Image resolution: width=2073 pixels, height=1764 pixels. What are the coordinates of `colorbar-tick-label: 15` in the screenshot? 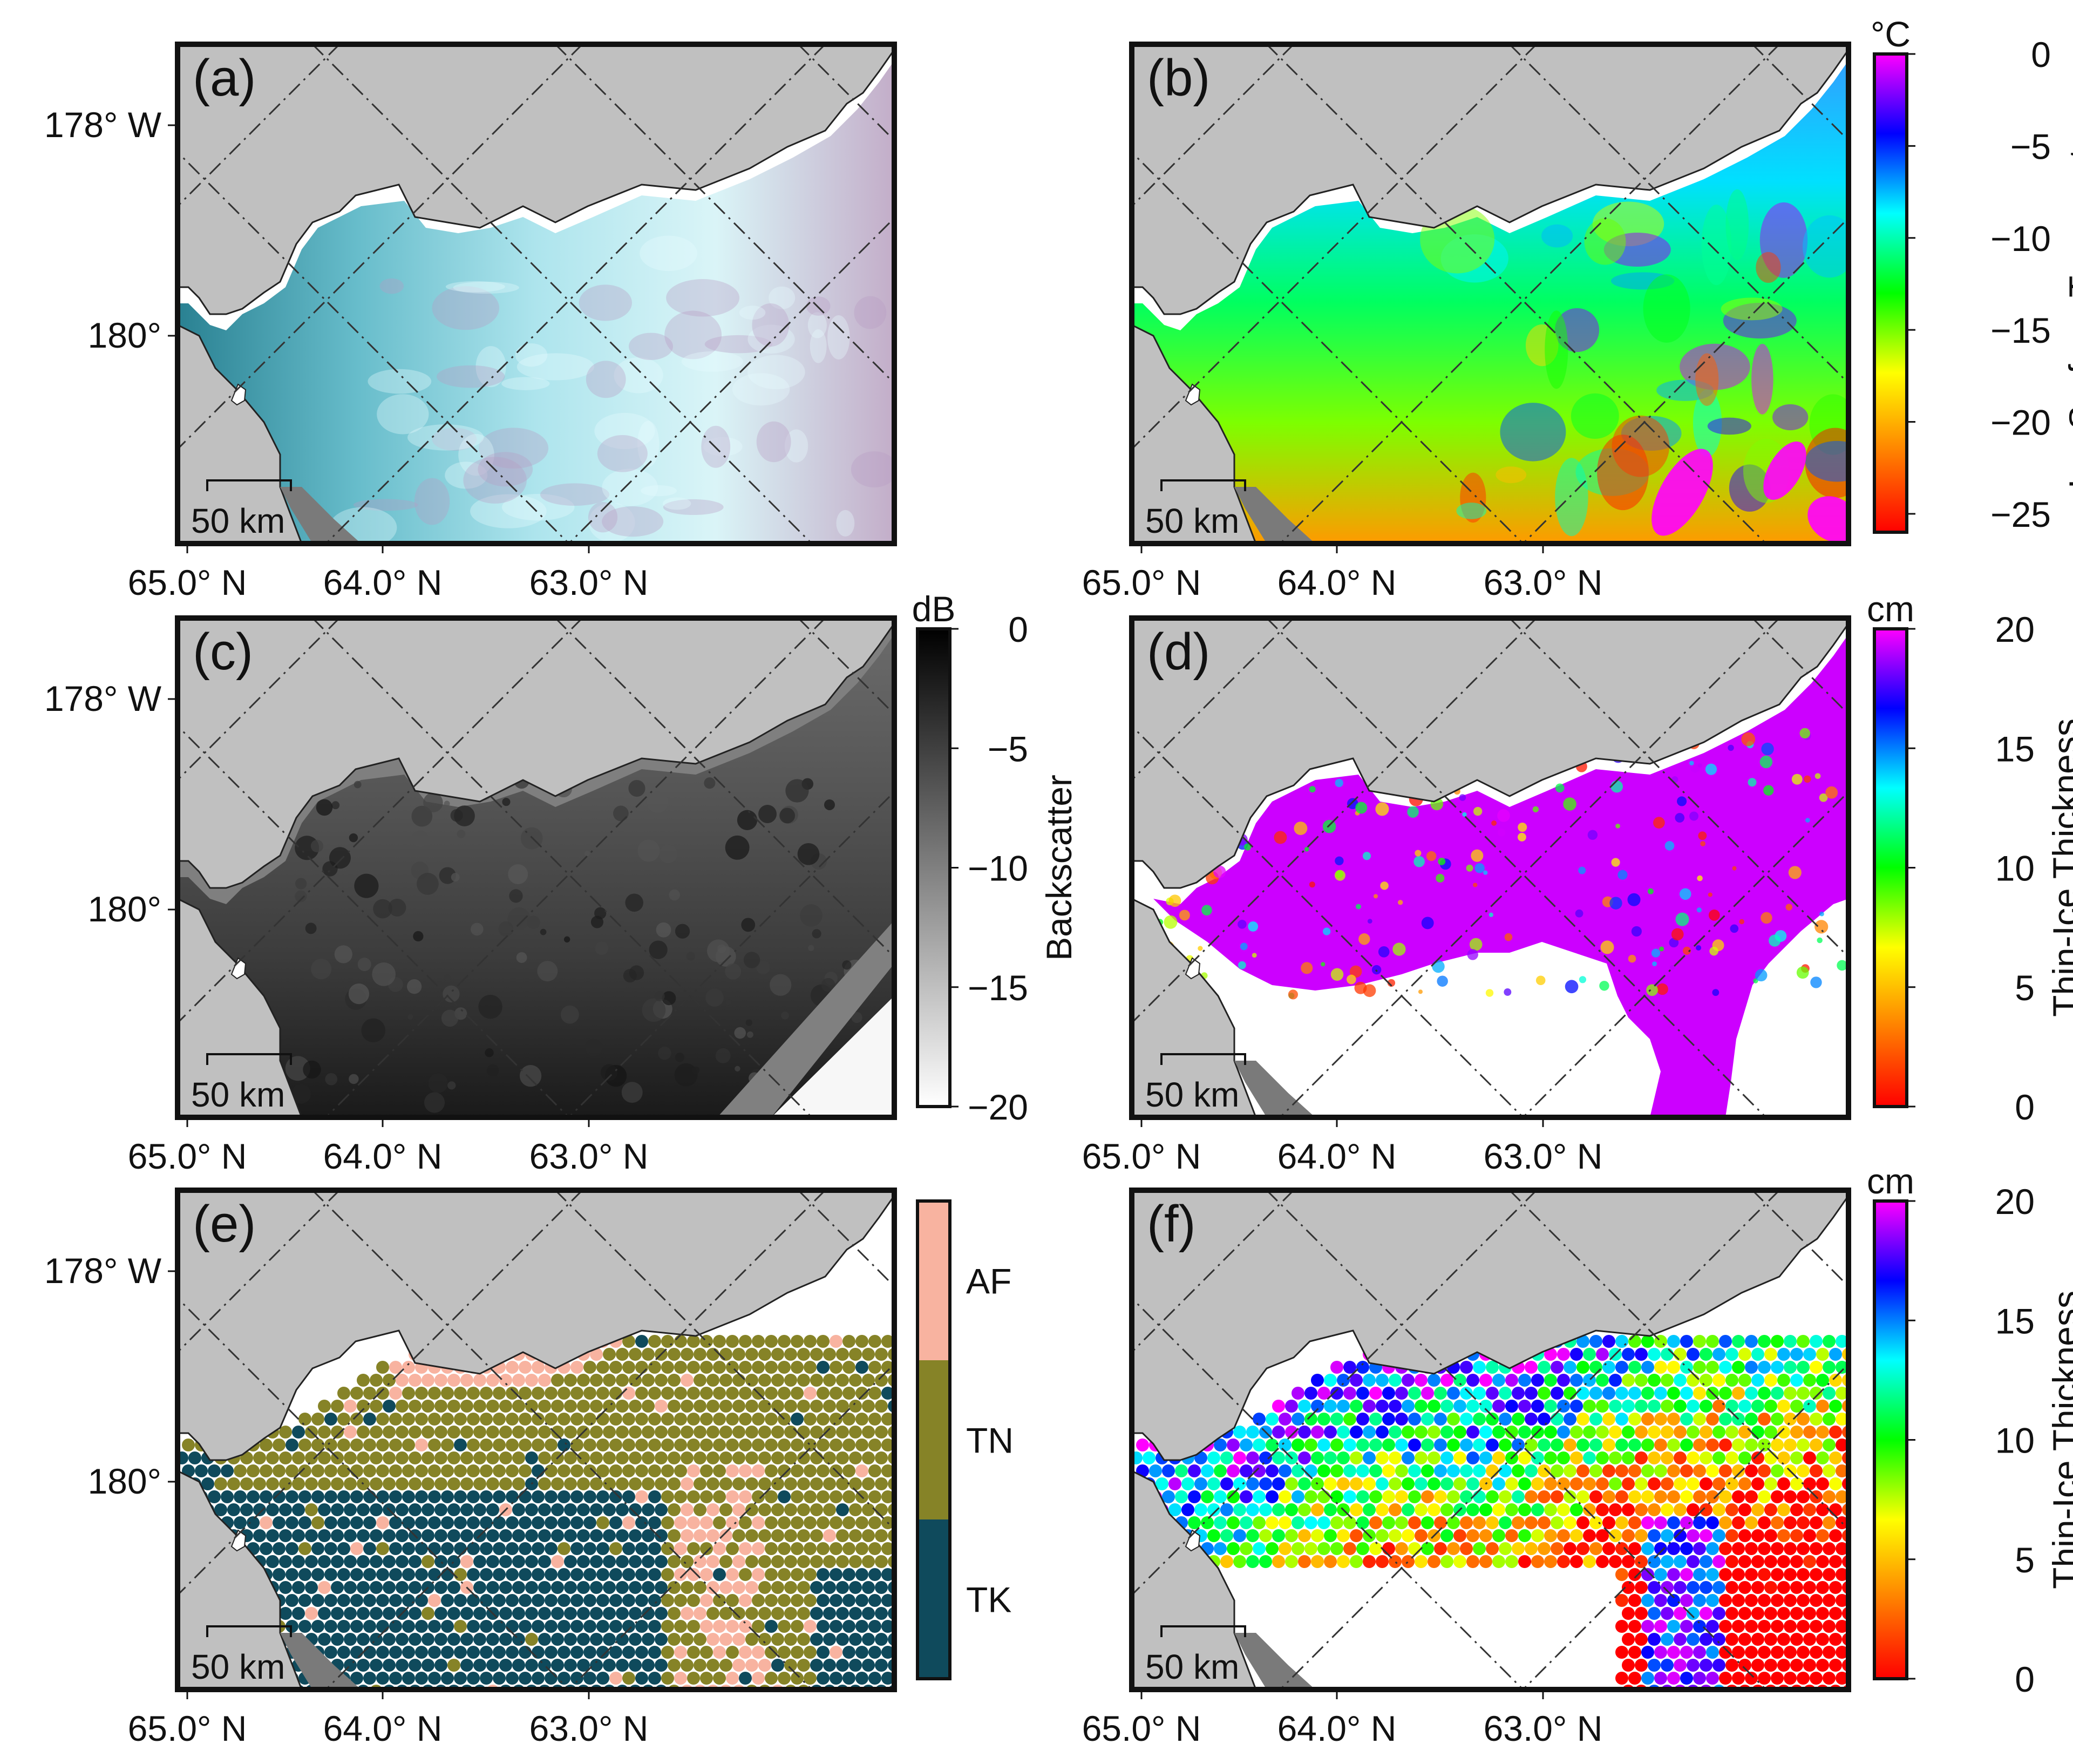 It's located at (2015, 1321).